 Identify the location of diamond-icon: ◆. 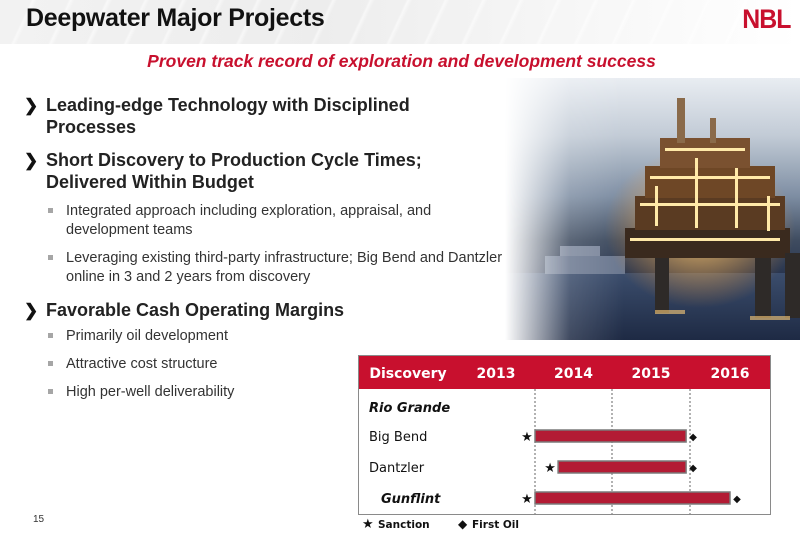
(463, 524).